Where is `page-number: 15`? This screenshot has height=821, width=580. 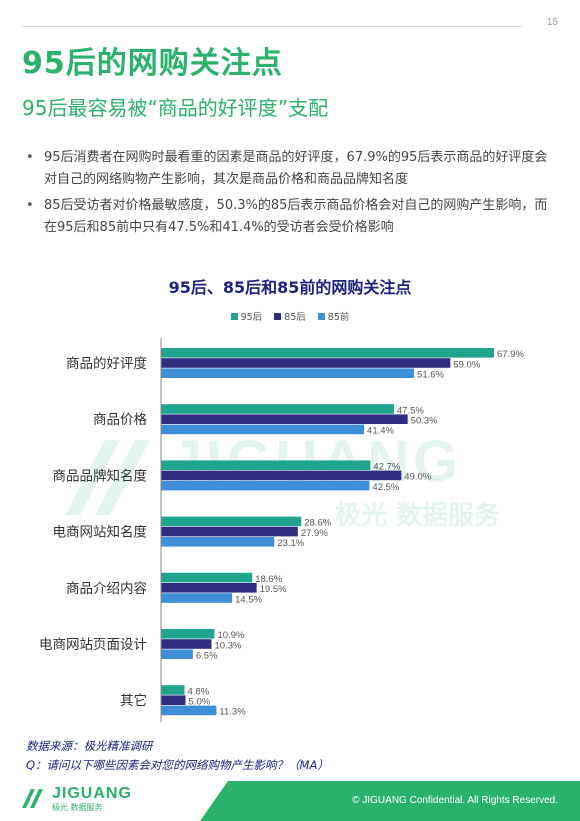
page-number: 15 is located at coordinates (552, 22).